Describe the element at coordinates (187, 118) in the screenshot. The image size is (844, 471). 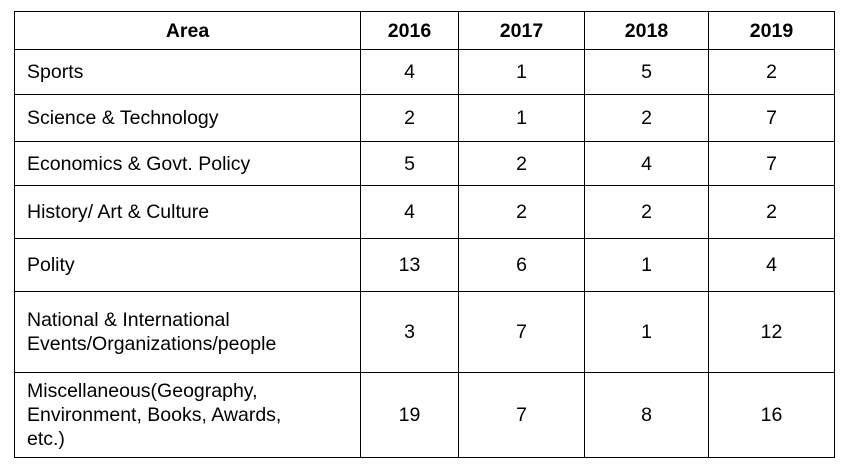
I see `area-cell: Science & Technology` at that location.